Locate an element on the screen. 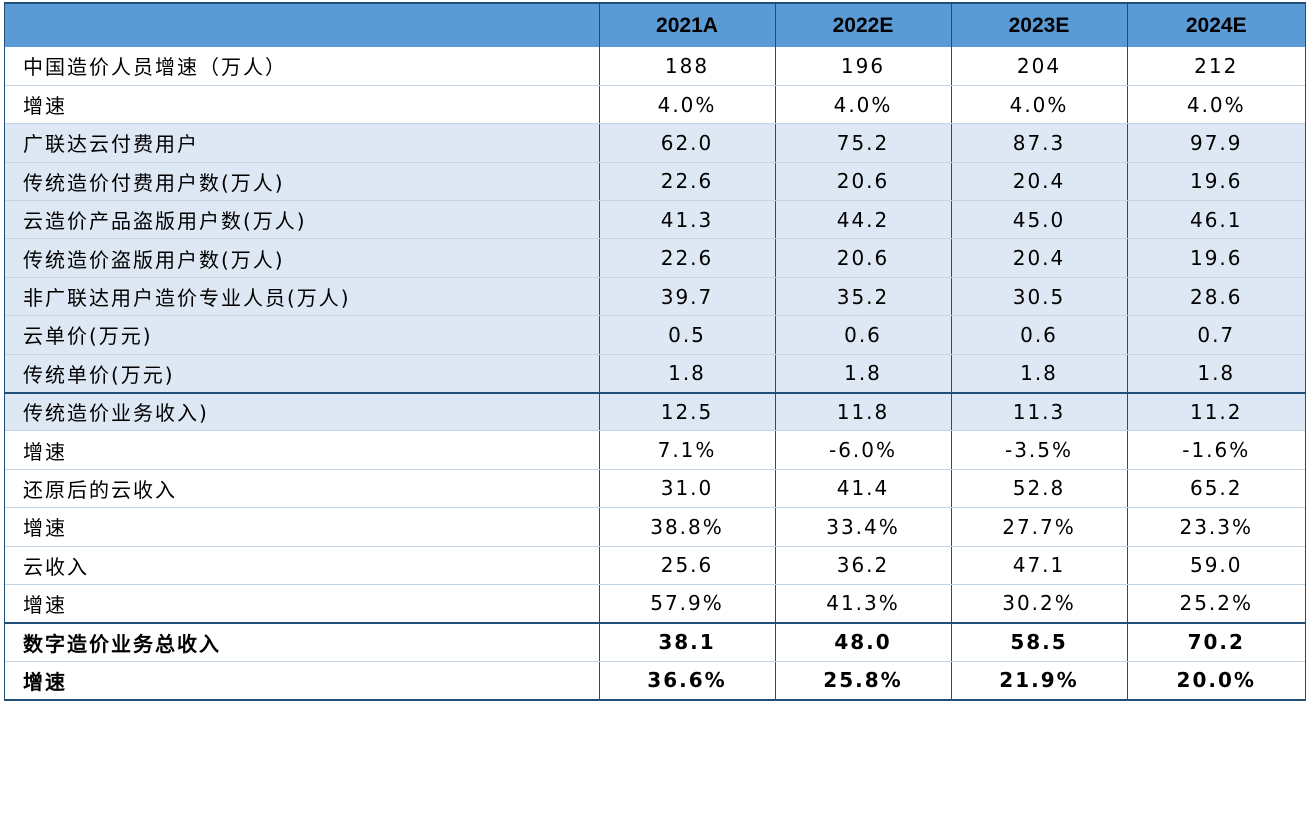 This screenshot has height=817, width=1306. header-year-2021a: 2021A is located at coordinates (687, 25).